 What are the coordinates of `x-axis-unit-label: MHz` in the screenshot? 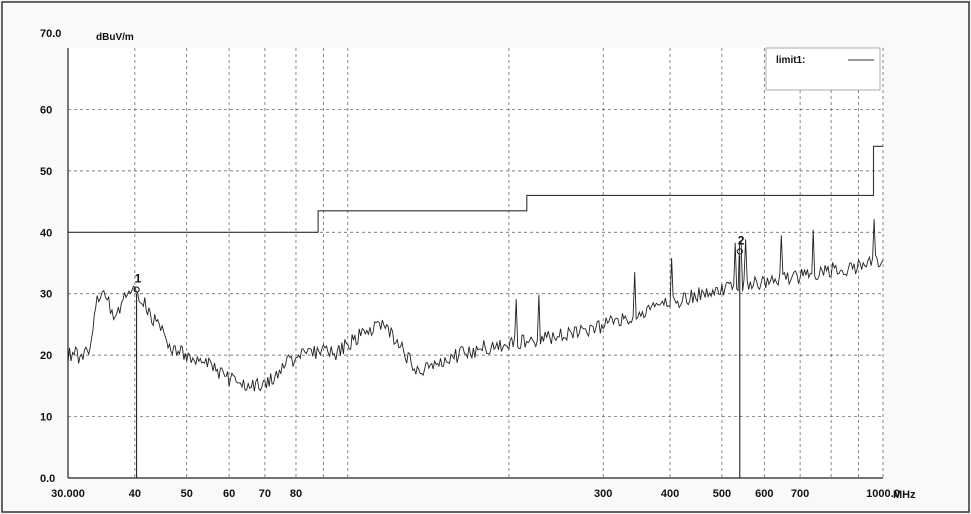 It's located at (904, 495).